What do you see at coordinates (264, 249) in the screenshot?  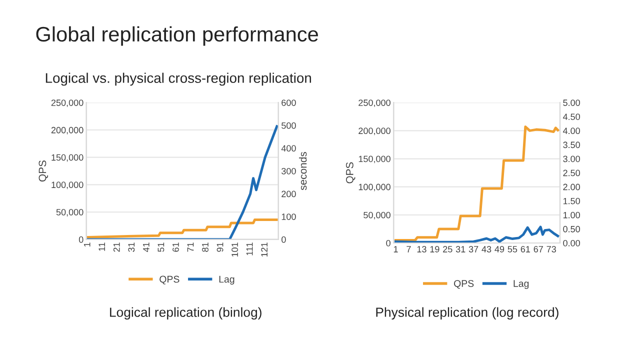 I see `x-tick-label: 121` at bounding box center [264, 249].